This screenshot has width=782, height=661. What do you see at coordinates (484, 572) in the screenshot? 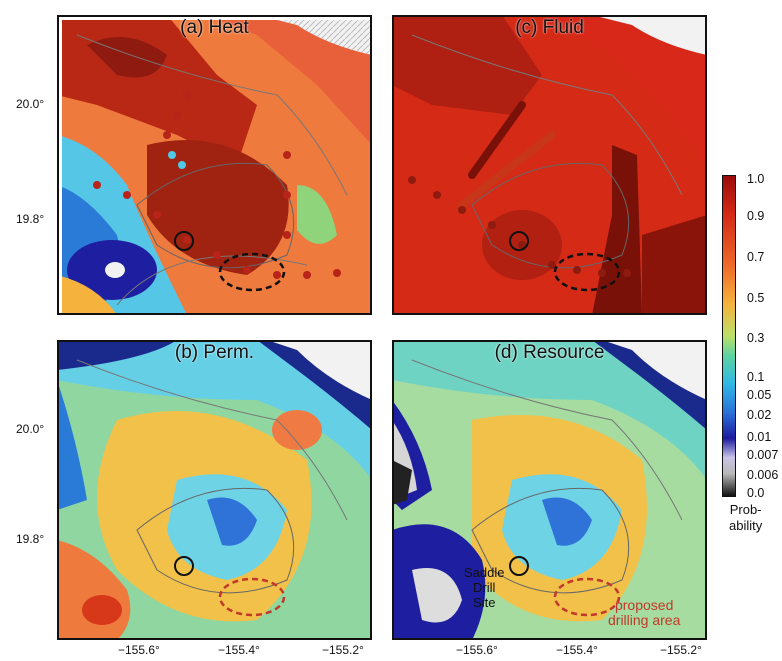
I see `saddle-line1: Saddle` at bounding box center [484, 572].